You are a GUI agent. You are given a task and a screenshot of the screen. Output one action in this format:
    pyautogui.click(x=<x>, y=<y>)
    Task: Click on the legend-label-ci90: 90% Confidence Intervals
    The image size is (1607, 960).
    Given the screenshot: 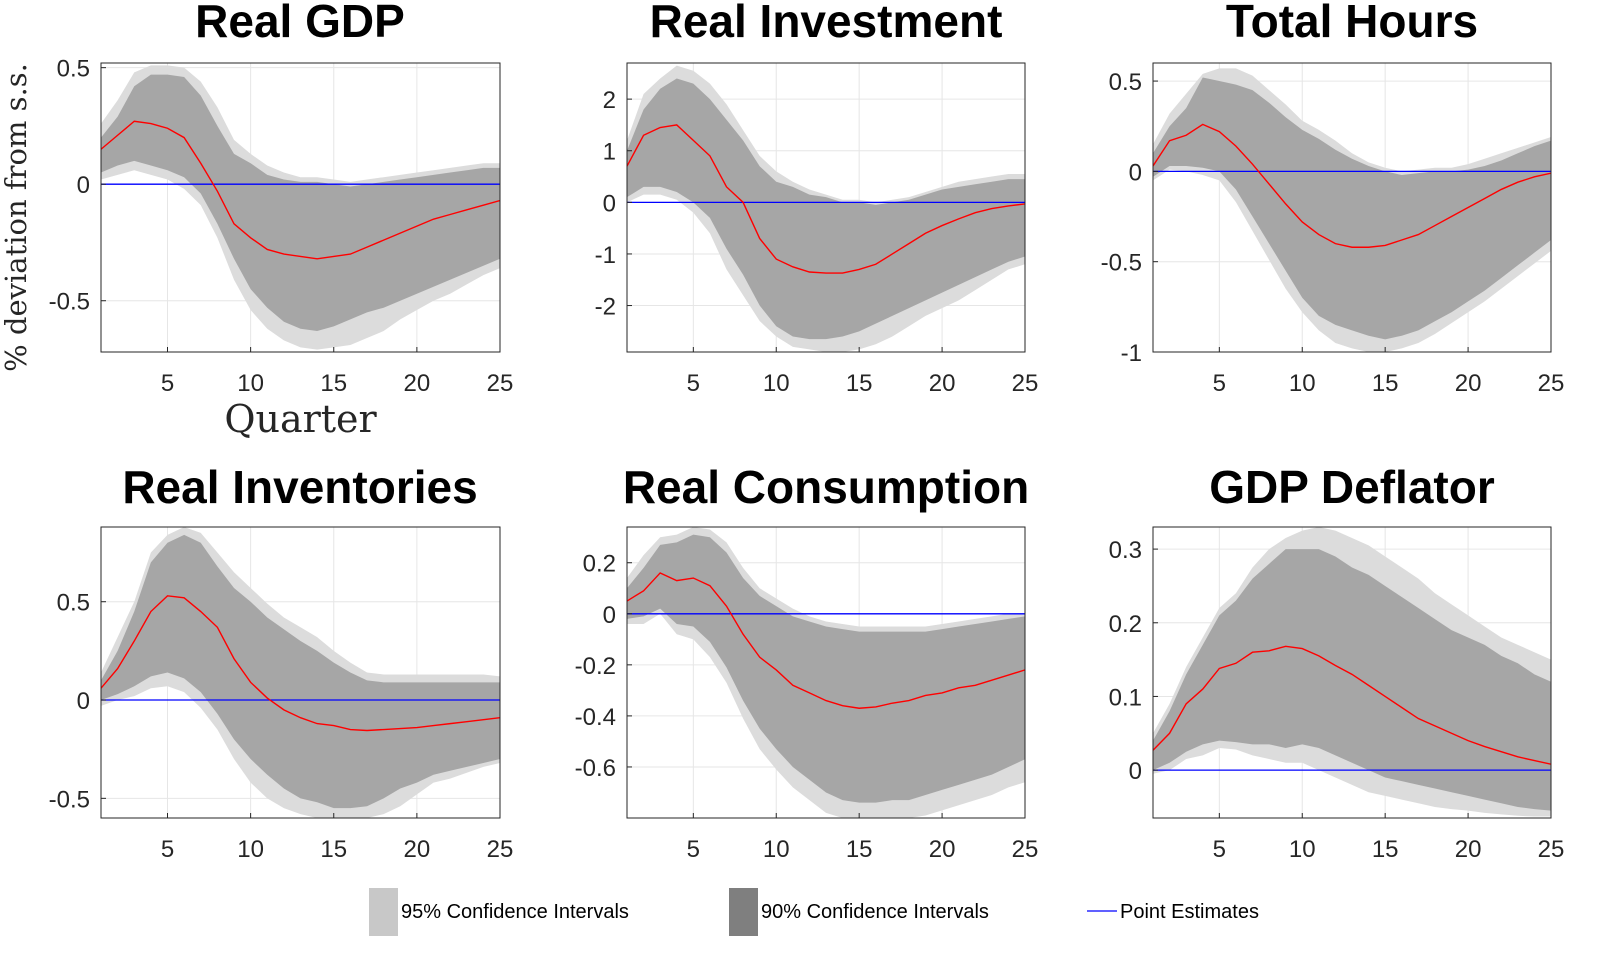 What is the action you would take?
    pyautogui.click(x=875, y=912)
    